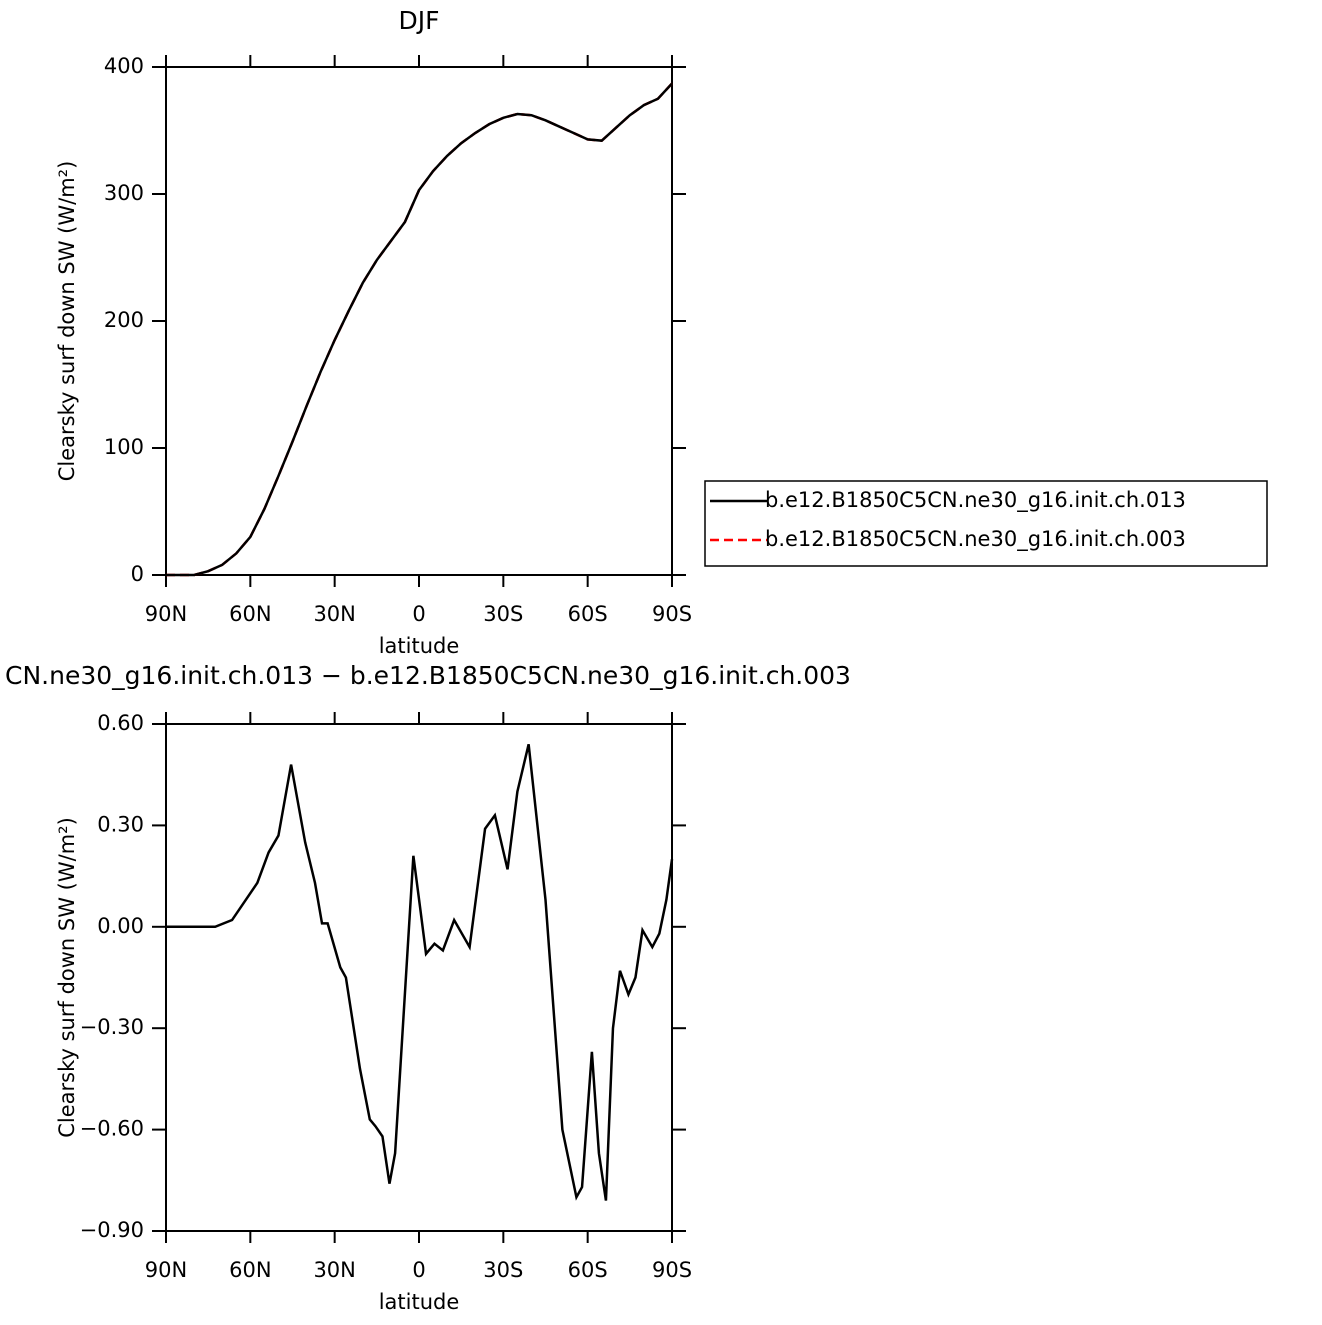 The image size is (1322, 1325). What do you see at coordinates (124, 193) in the screenshot?
I see `y-tick-label: 300` at bounding box center [124, 193].